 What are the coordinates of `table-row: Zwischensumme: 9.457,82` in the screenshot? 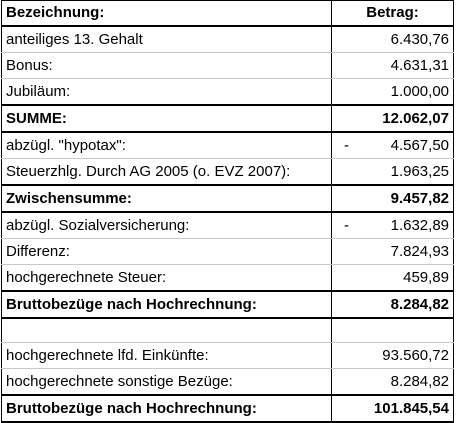 It's located at (227, 198).